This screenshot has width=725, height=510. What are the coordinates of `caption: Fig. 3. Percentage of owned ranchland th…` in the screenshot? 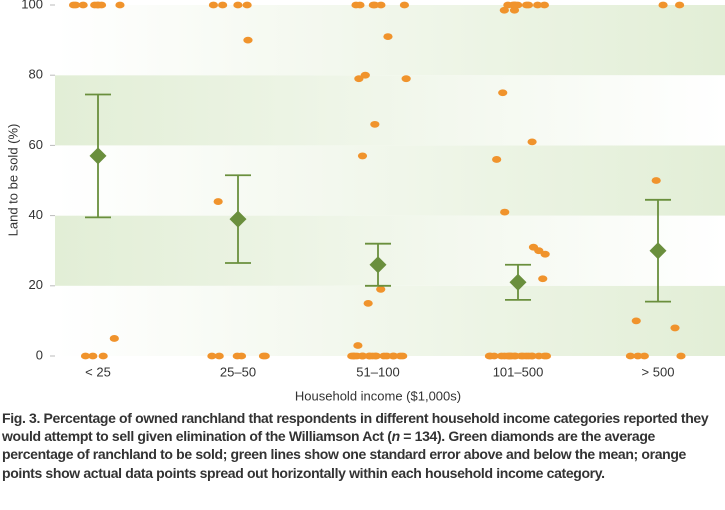 It's located at (362, 445).